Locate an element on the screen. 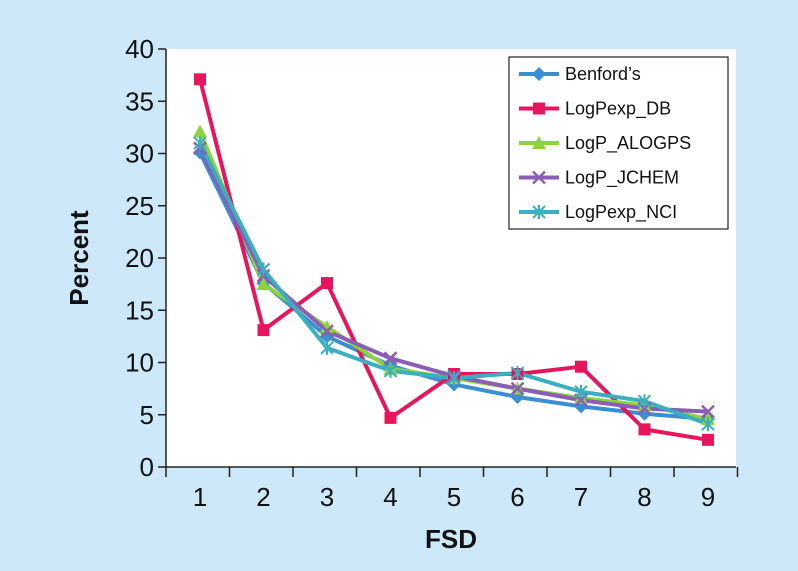  y-tick-label: 20 is located at coordinates (139, 258).